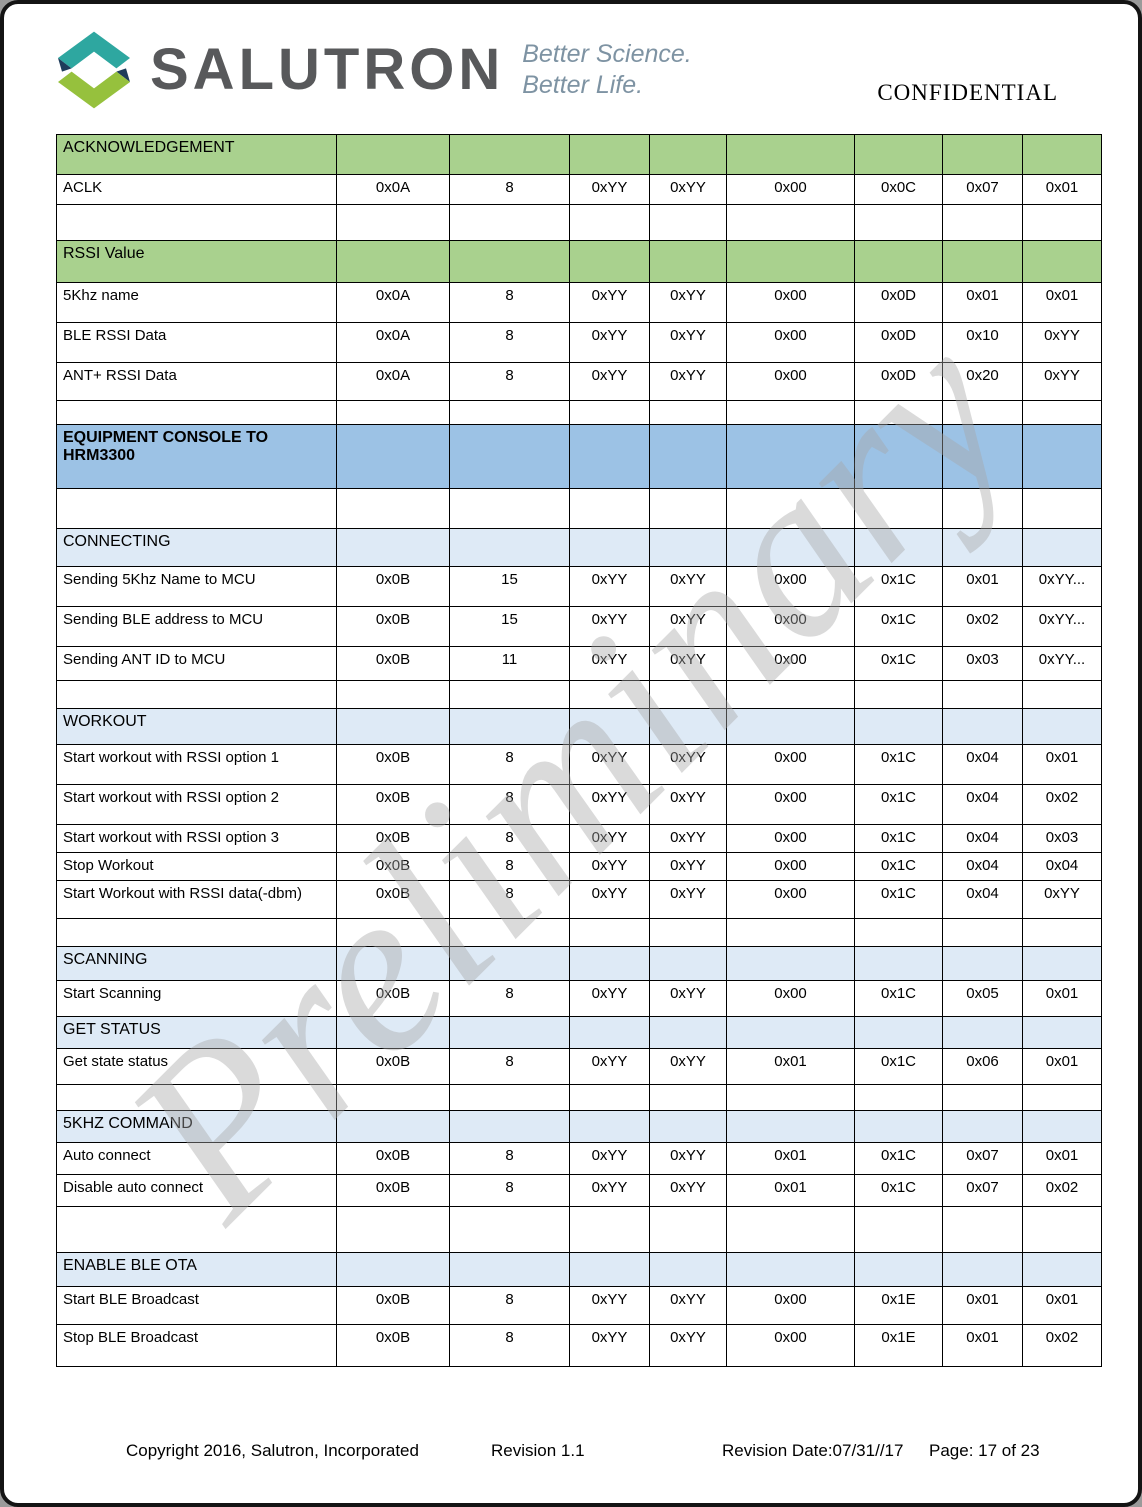  Describe the element at coordinates (538, 1450) in the screenshot. I see `footer-revision: Revision 1.1` at that location.